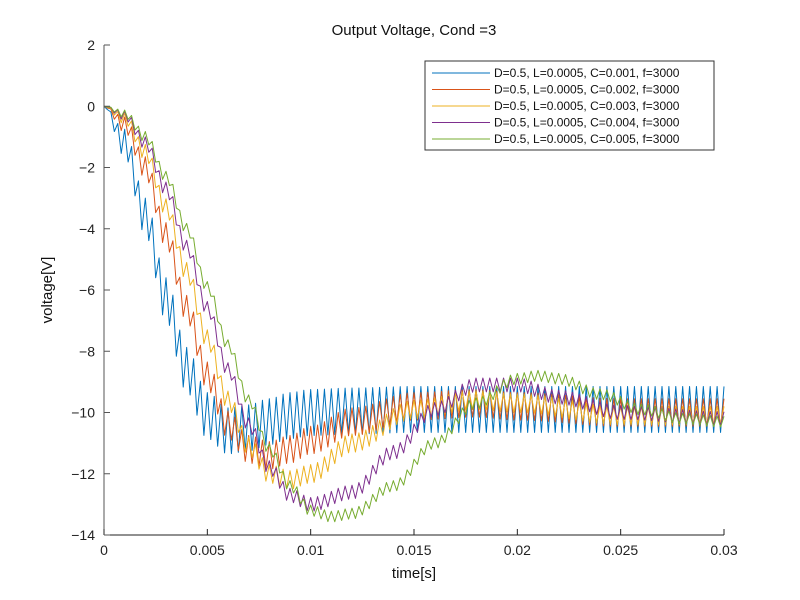  What do you see at coordinates (83, 535) in the screenshot?
I see `y-tick-label: −14` at bounding box center [83, 535].